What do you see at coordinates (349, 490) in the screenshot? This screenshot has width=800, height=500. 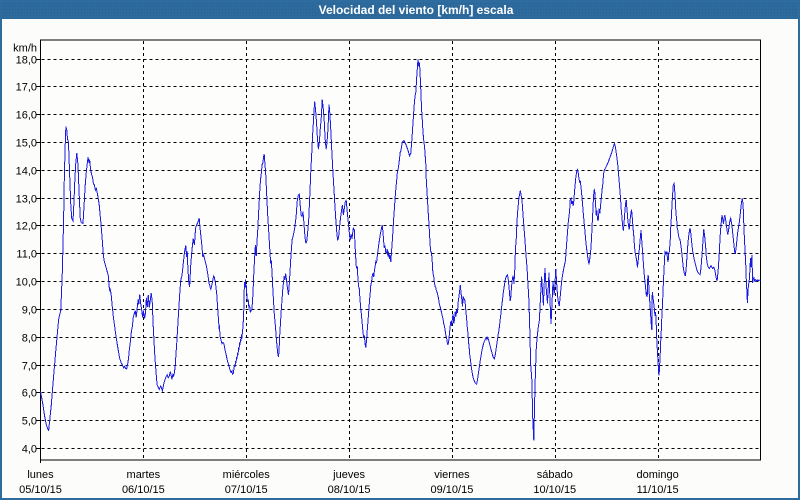 I see `x-date-label: 08/10/15` at bounding box center [349, 490].